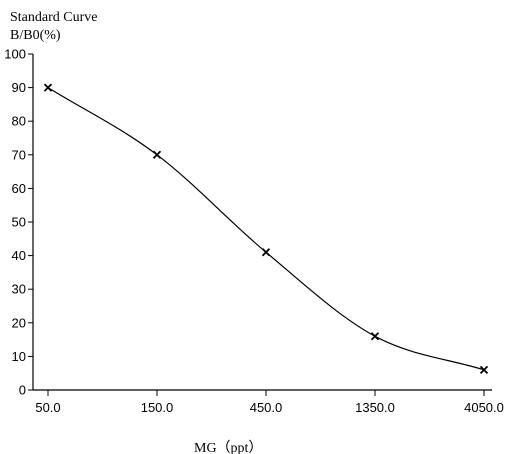  What do you see at coordinates (228, 447) in the screenshot?
I see `x-axis-label: MG（ppt）` at bounding box center [228, 447].